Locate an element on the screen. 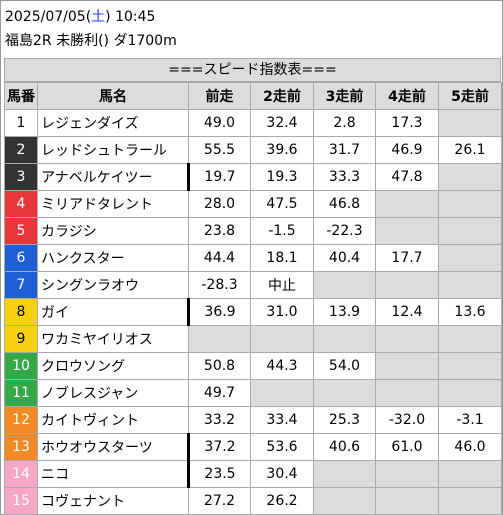 This screenshot has width=503, height=515. col-header-horse-name: 馬名 is located at coordinates (113, 96).